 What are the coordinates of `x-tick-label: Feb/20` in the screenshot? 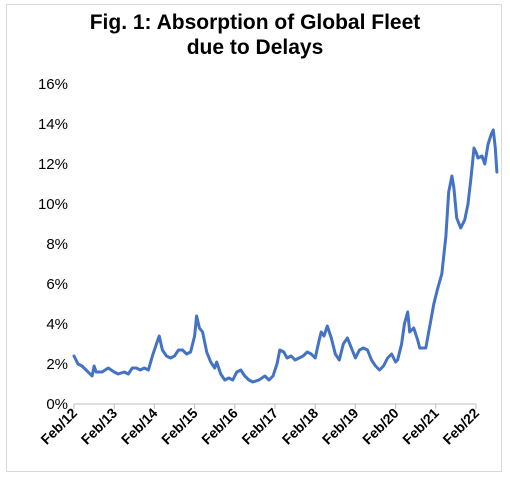 It's located at (380, 426).